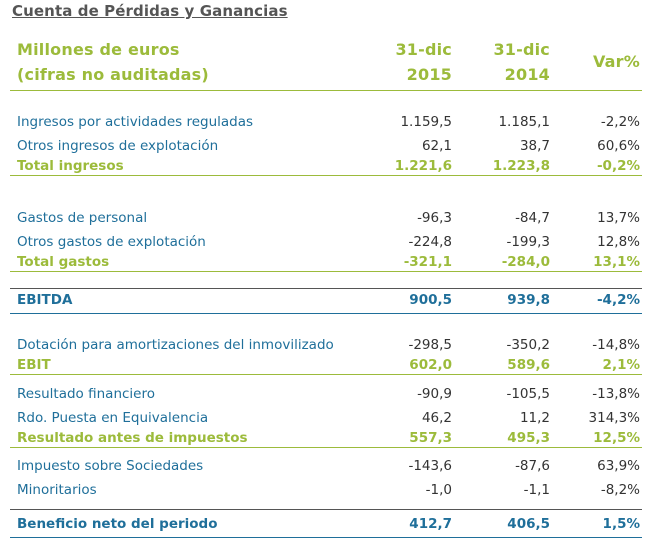 The image size is (647, 540). Describe the element at coordinates (536, 490) in the screenshot. I see `value-2014: -1,1` at that location.